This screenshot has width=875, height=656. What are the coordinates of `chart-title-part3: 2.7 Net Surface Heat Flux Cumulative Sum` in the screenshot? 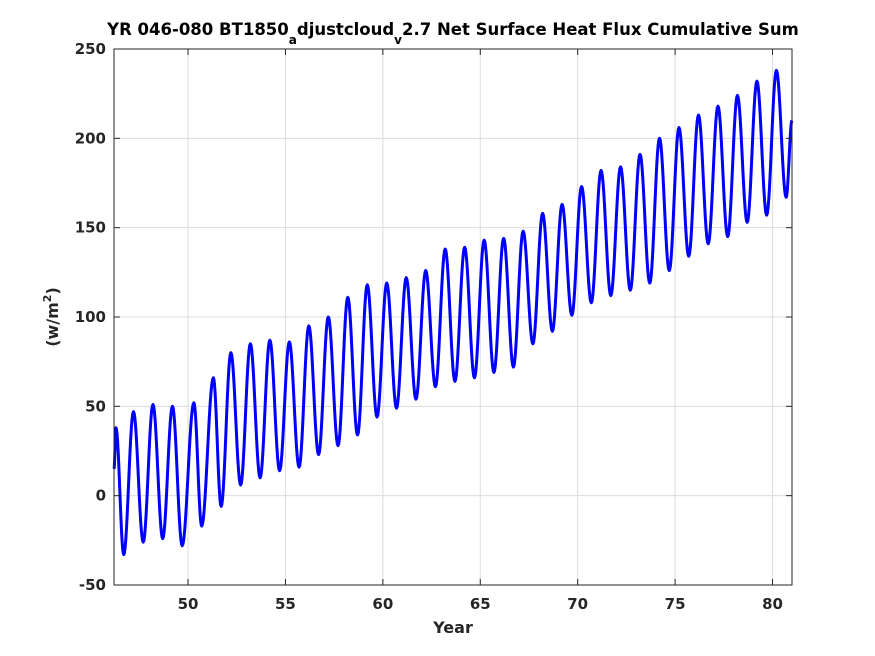 It's located at (600, 29).